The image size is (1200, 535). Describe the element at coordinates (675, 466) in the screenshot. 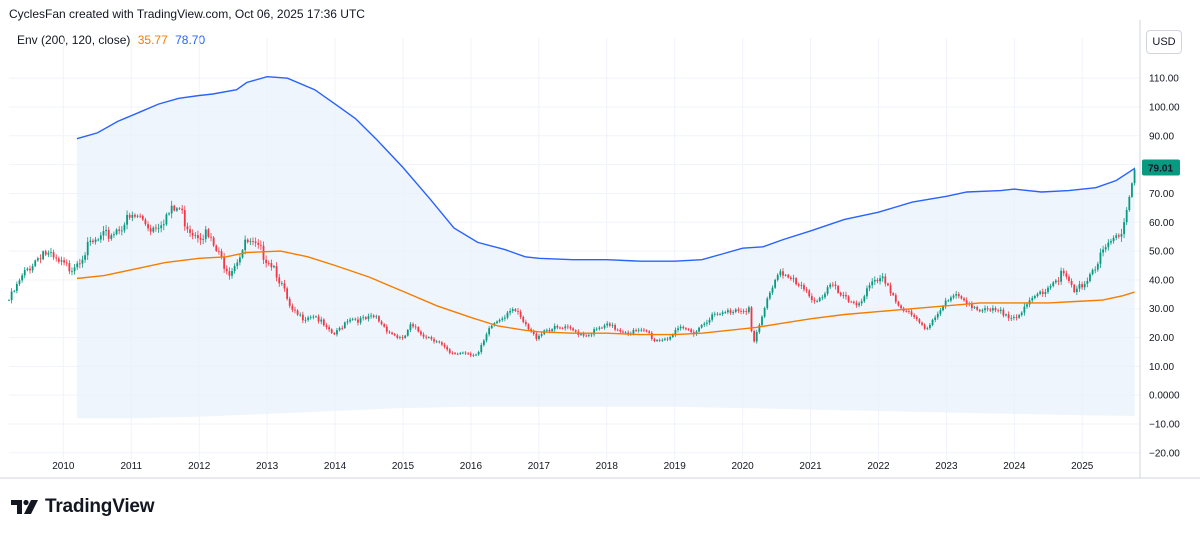

I see `time-tick-label: 2019` at that location.